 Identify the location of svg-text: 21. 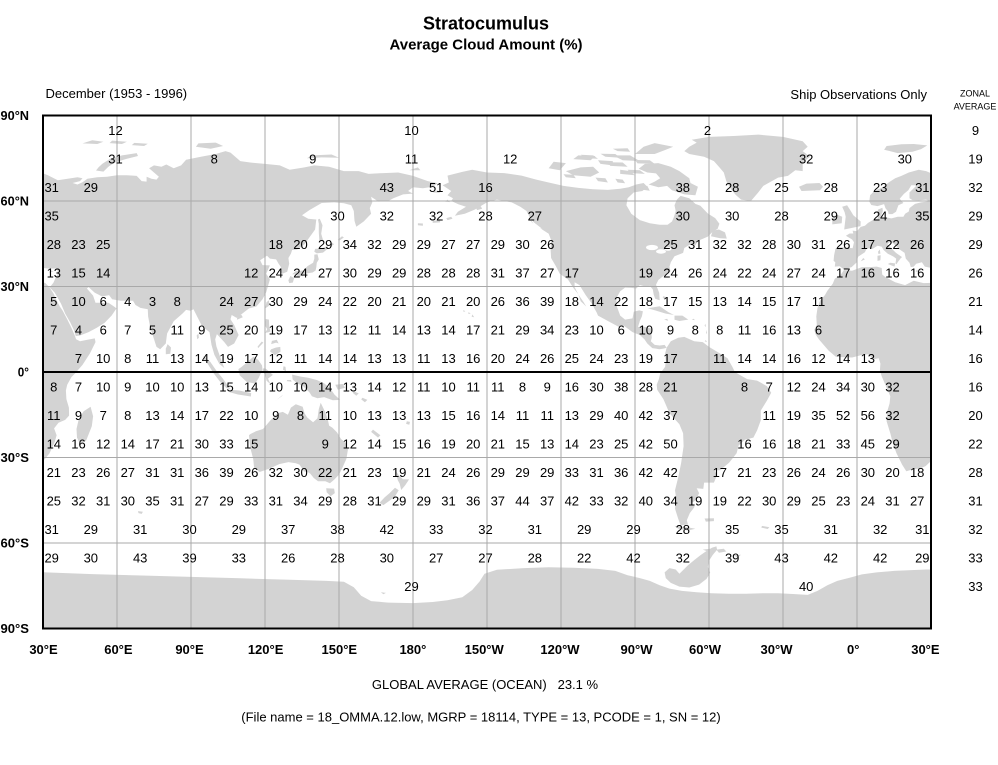
(177, 443).